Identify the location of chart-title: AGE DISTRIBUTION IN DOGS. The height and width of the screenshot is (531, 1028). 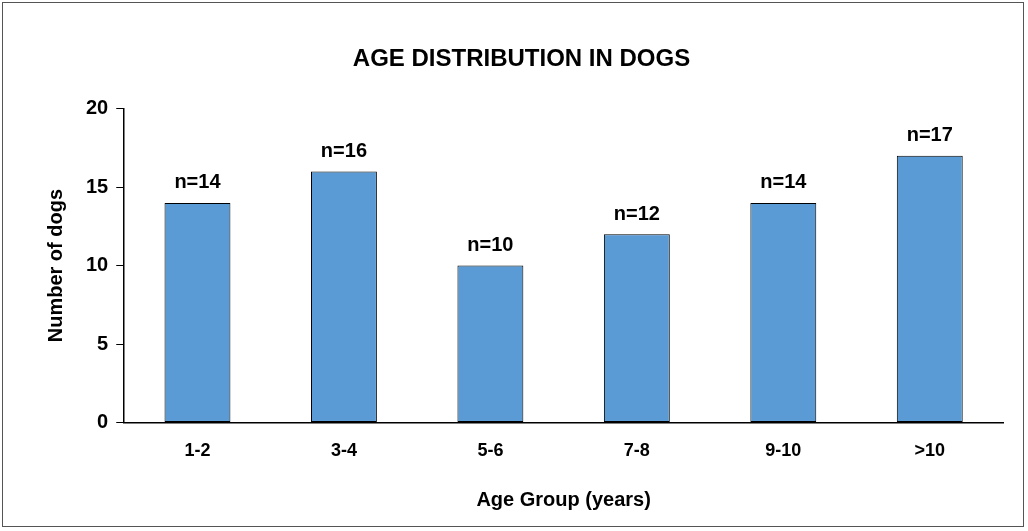
(521, 58).